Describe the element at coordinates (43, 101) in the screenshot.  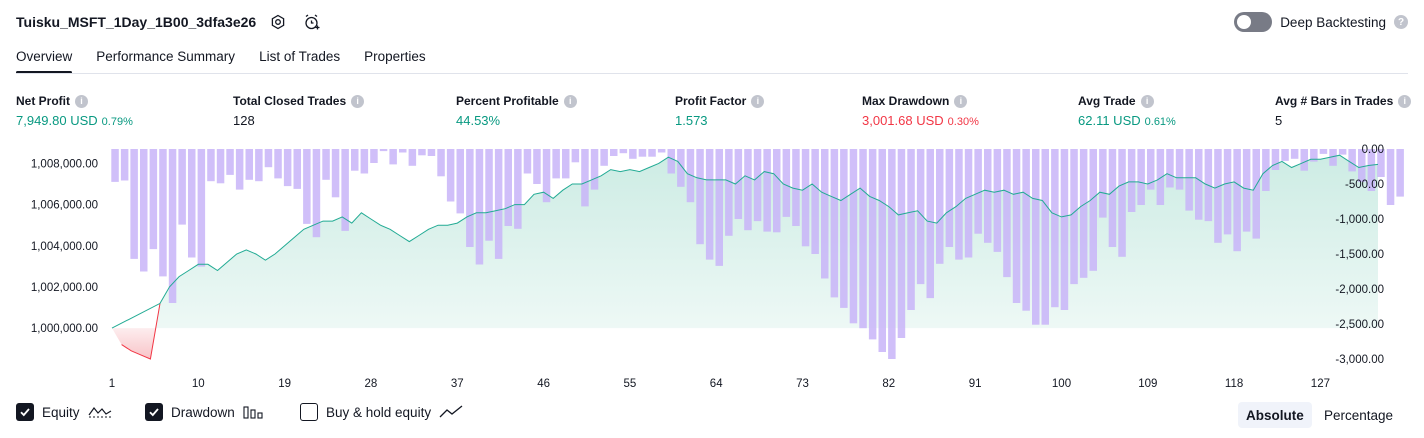
I see `metric-label: Net Profit` at that location.